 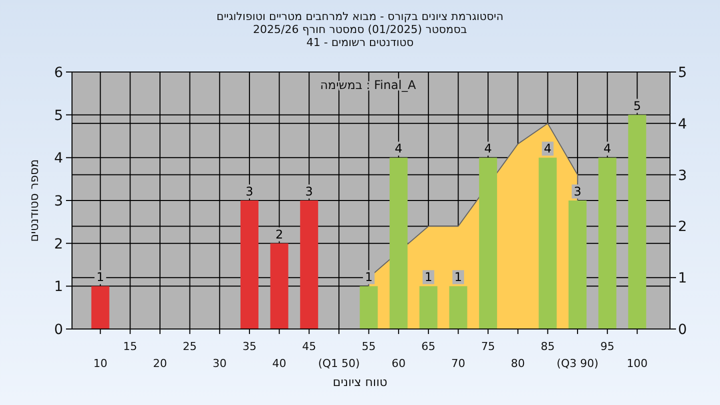 What do you see at coordinates (309, 346) in the screenshot?
I see `x-tick-label: 45` at bounding box center [309, 346].